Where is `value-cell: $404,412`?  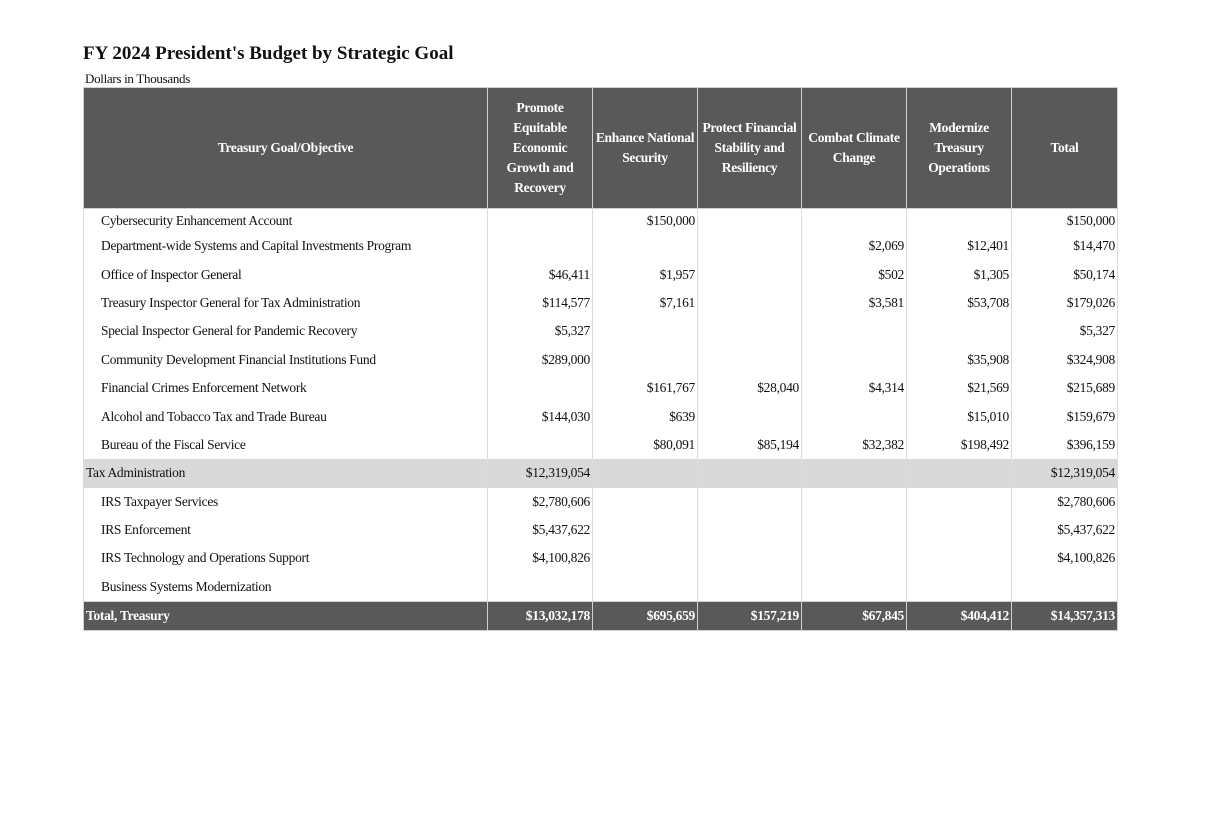
value-cell: $404,412 is located at coordinates (959, 616).